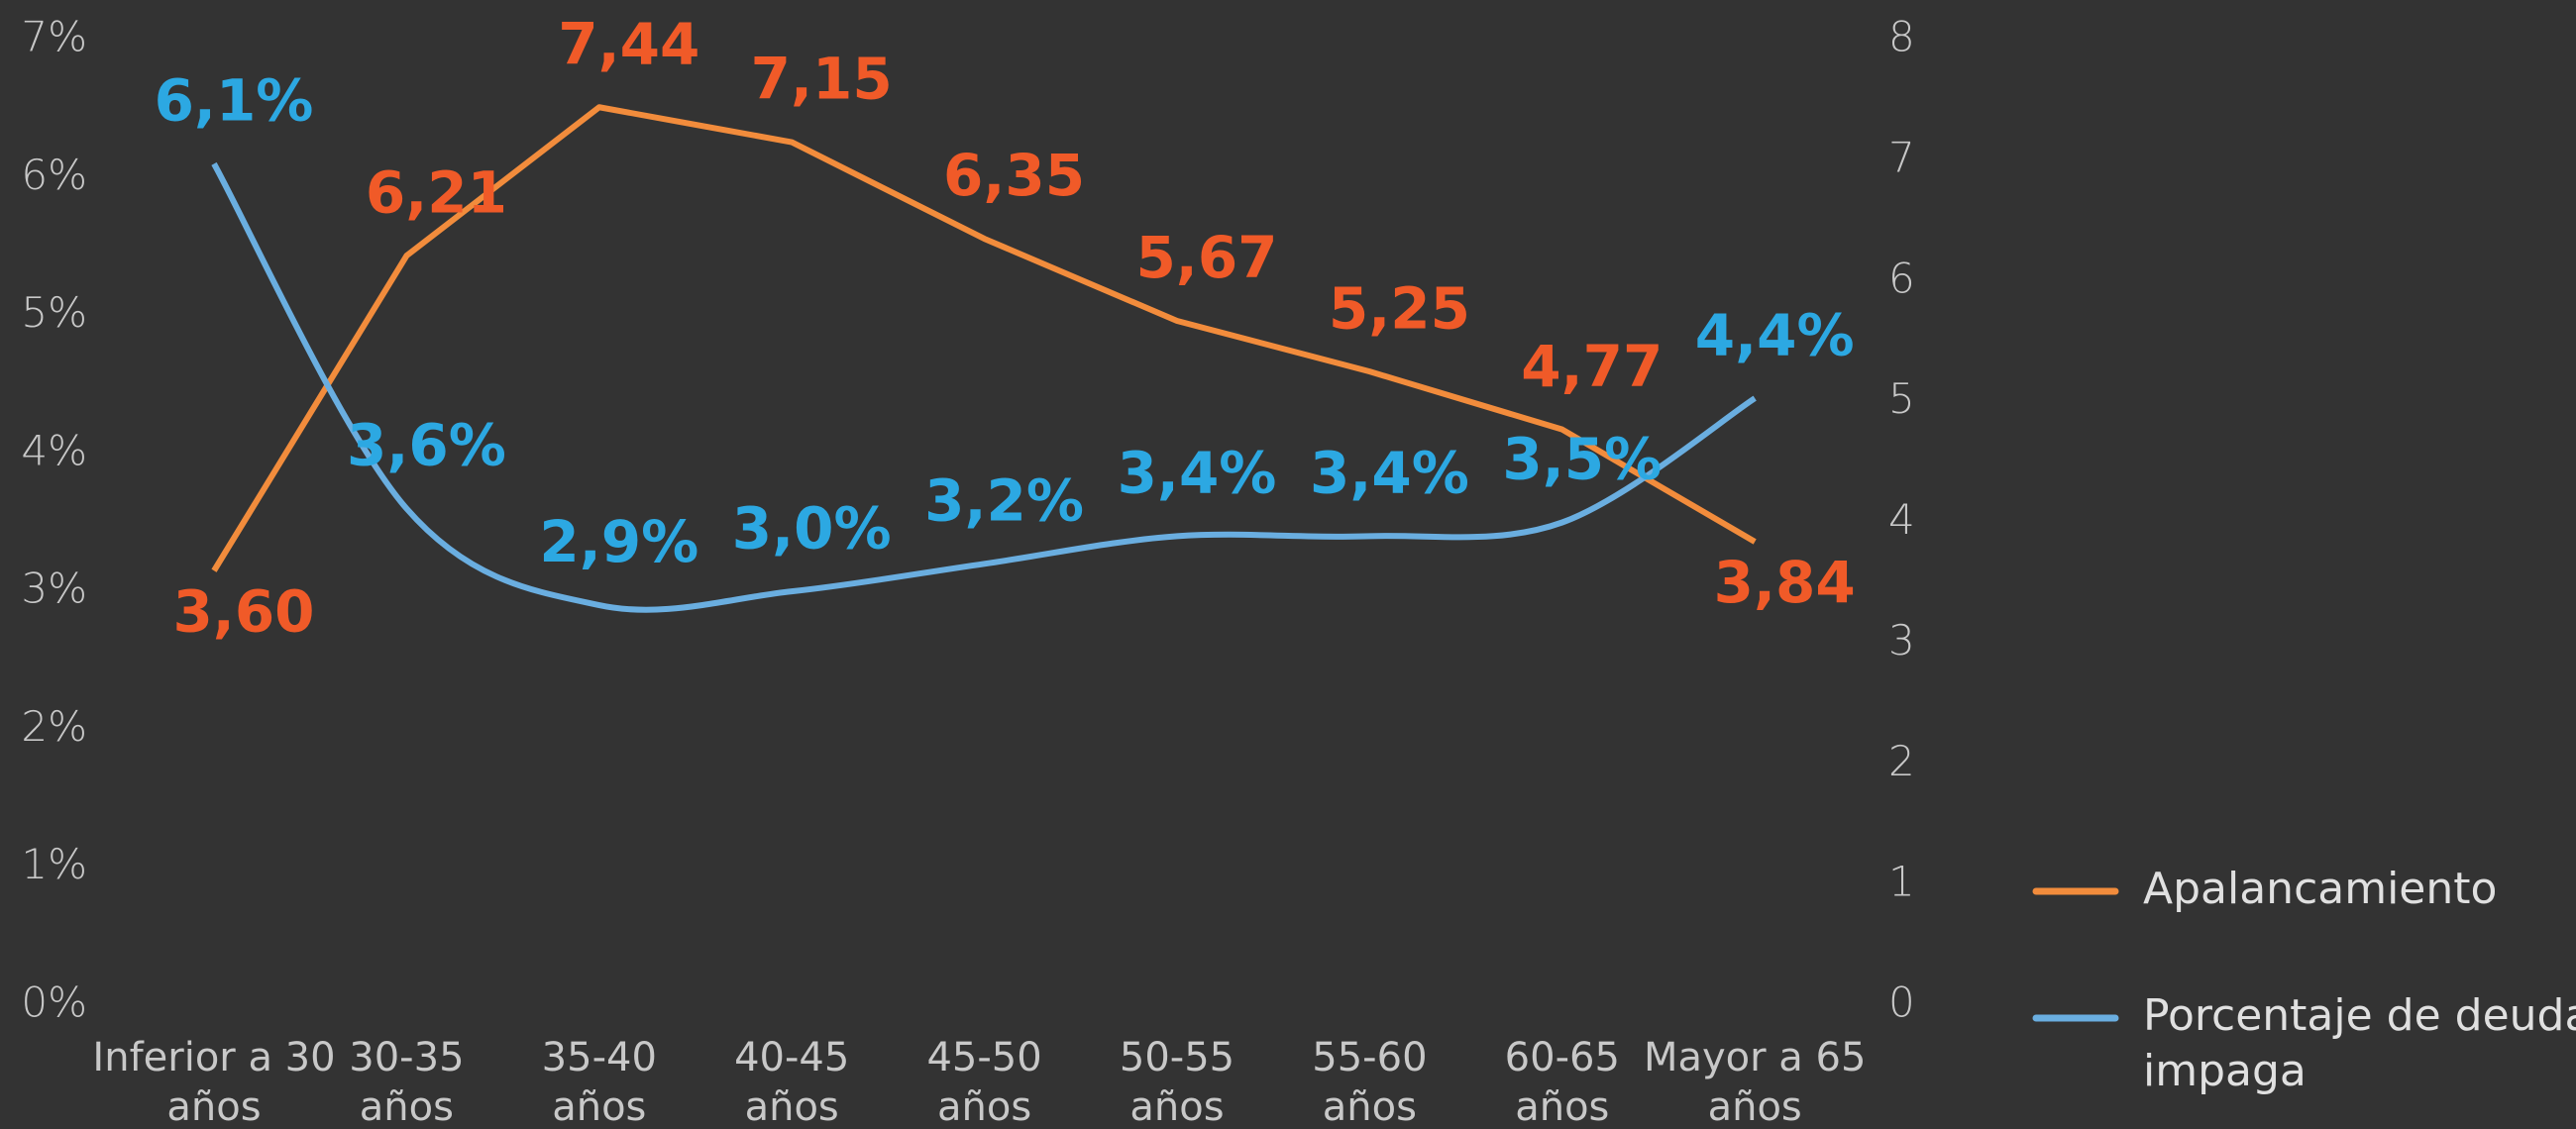 This screenshot has width=2576, height=1129. Describe the element at coordinates (1901, 37) in the screenshot. I see `y2-tick-label: 8` at that location.